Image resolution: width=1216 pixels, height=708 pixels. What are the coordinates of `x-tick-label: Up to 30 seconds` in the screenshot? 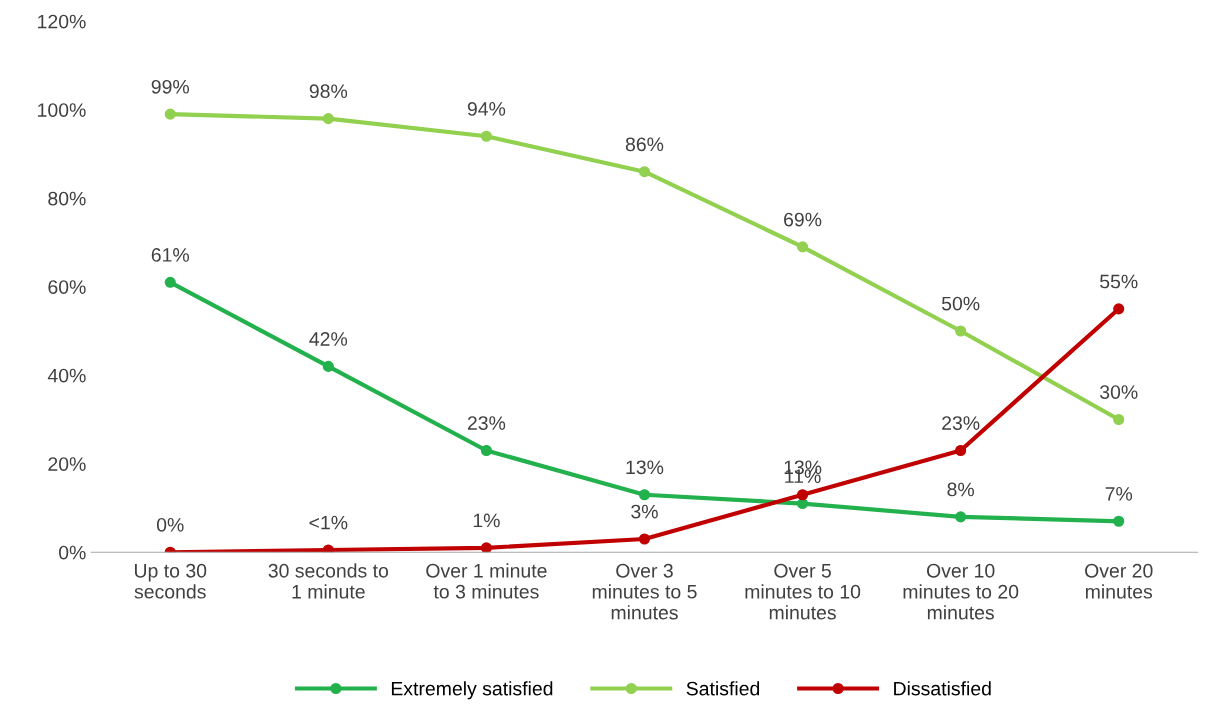 It's located at (170, 581).